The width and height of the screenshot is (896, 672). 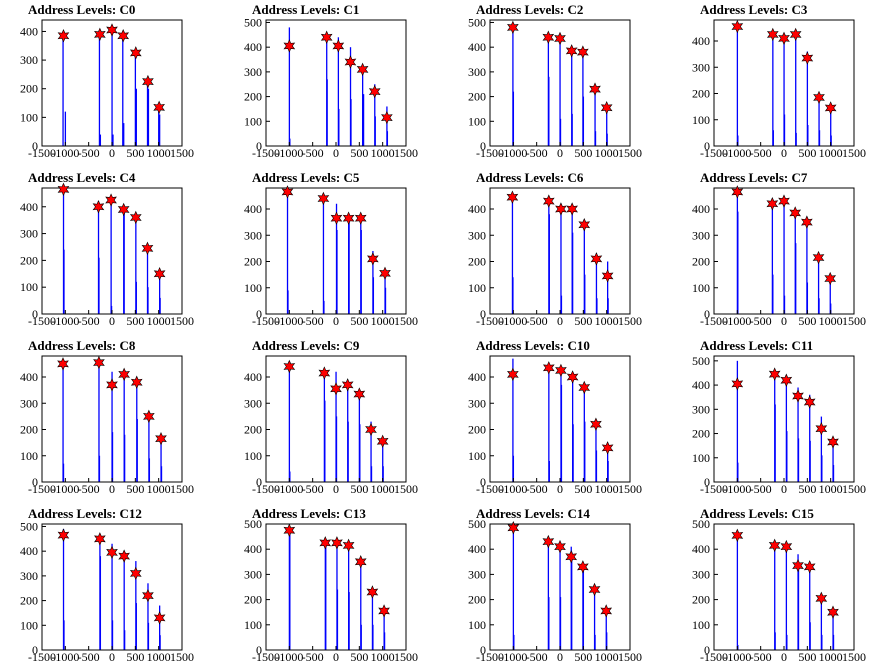 I want to click on y-tick-label: 0, so click(x=707, y=146).